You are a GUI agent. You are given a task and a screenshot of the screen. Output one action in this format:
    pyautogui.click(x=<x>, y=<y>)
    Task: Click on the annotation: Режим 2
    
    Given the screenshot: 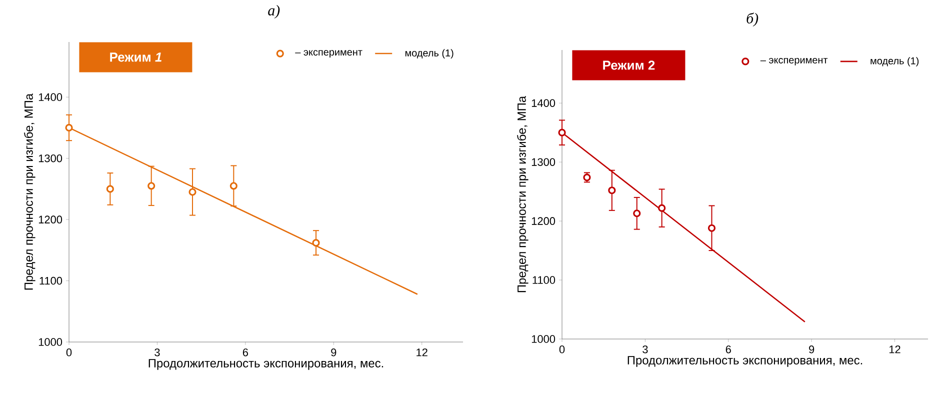 What is the action you would take?
    pyautogui.click(x=629, y=65)
    